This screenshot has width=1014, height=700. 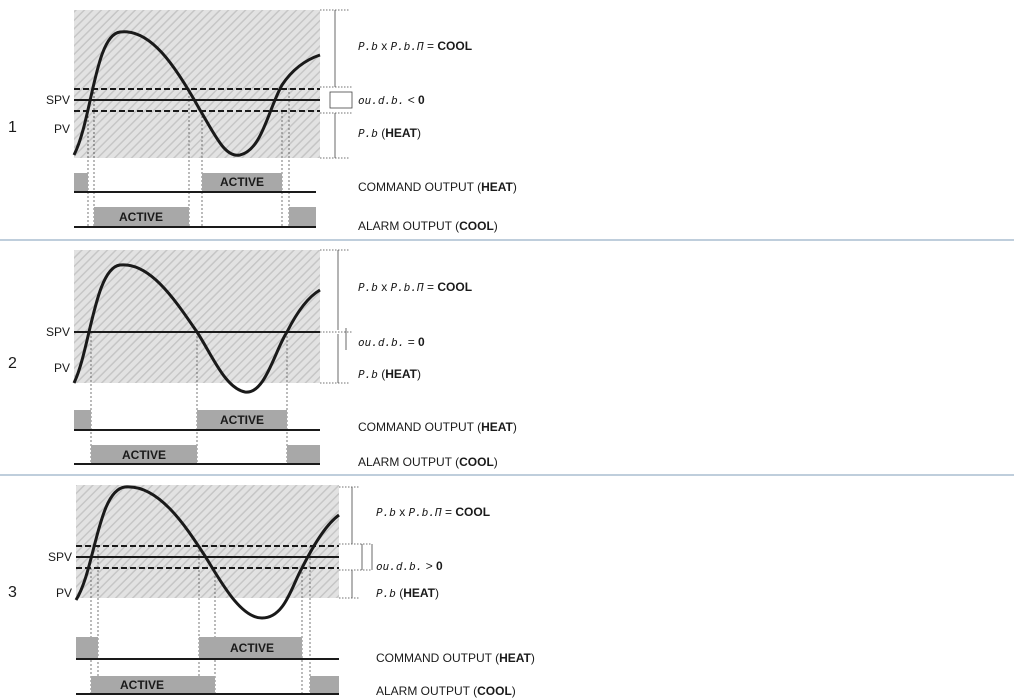 What do you see at coordinates (12, 363) in the screenshot?
I see `panel-number: 2` at bounding box center [12, 363].